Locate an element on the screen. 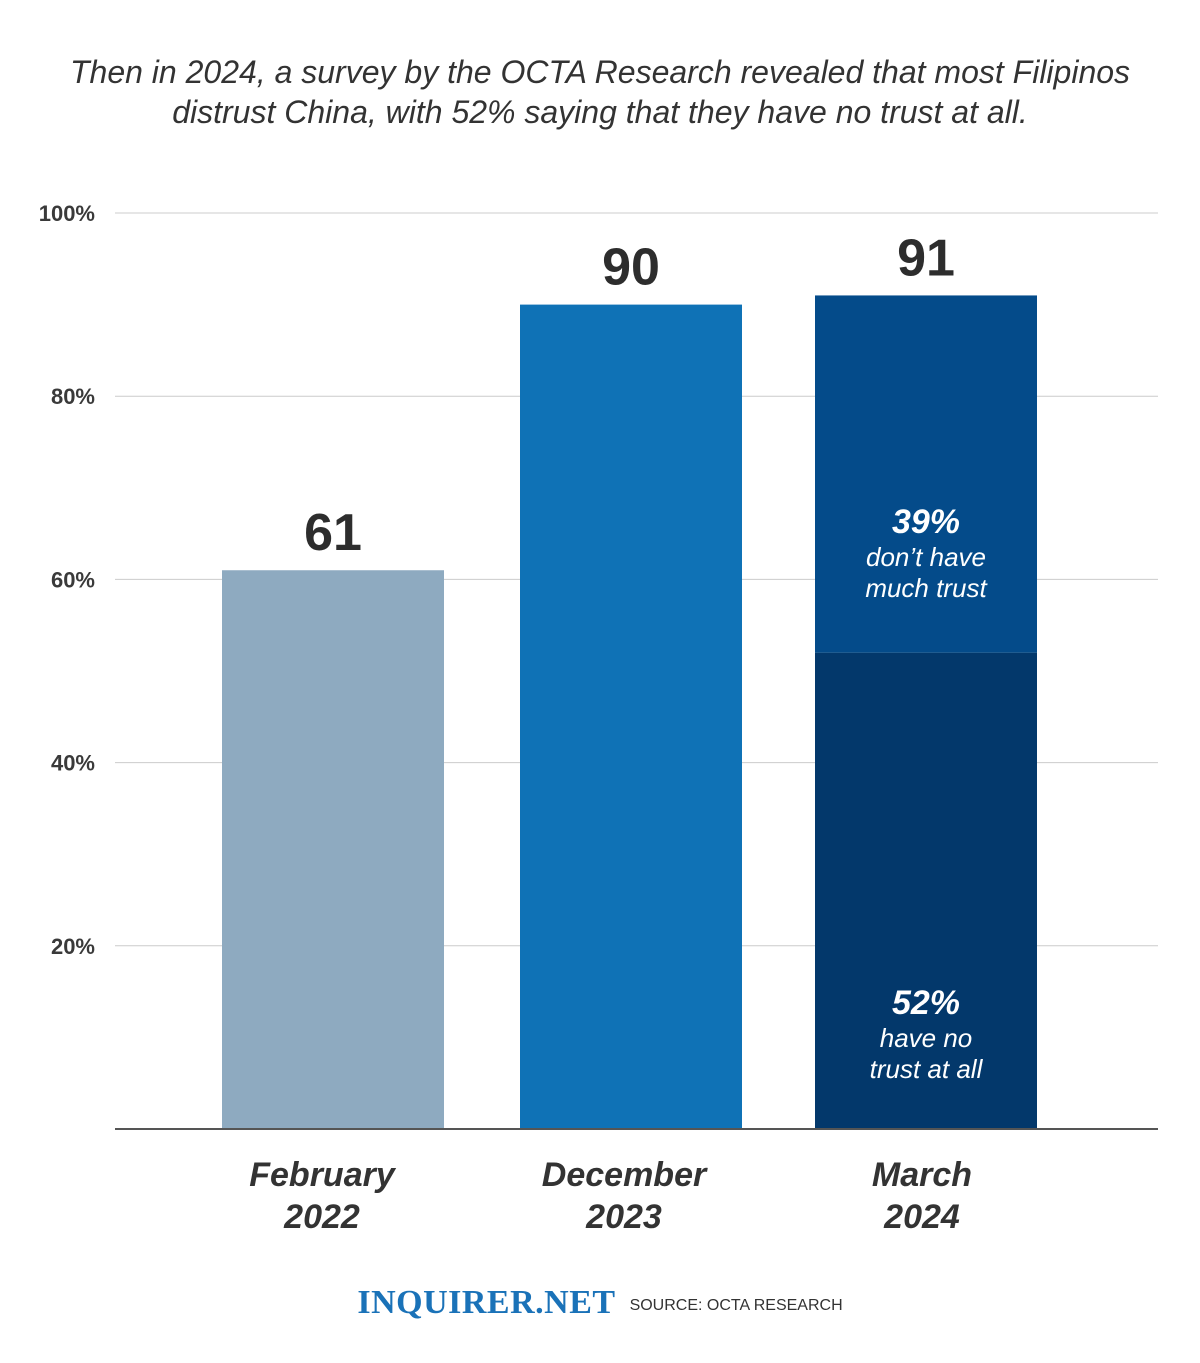 The image size is (1200, 1363). x-category-label: 2024 is located at coordinates (921, 1217).